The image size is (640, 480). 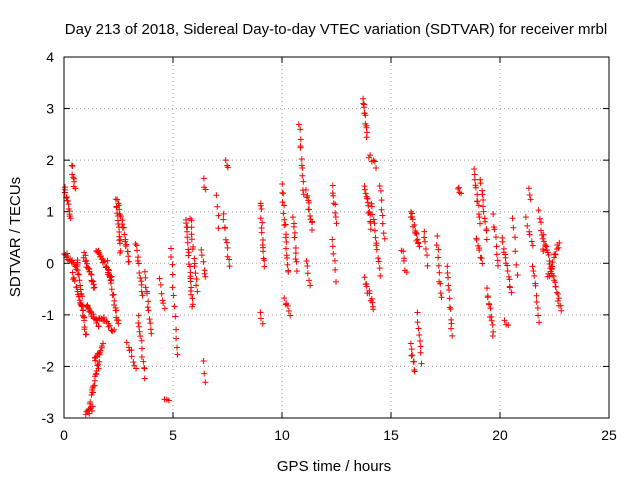 I want to click on y-tick-label: 2, so click(x=50, y=160).